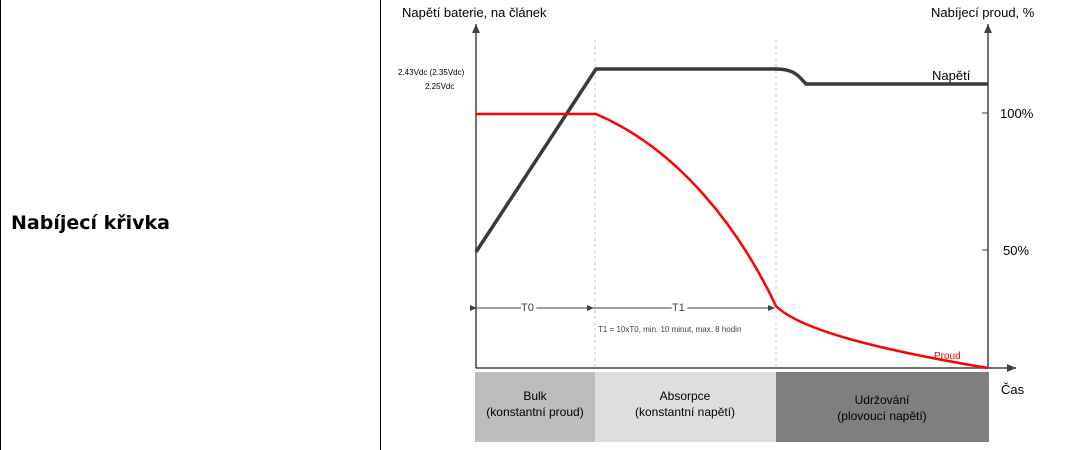 This screenshot has height=450, width=1080. Describe the element at coordinates (881, 416) in the screenshot. I see `stage-float-subtitle: (plovoucí napětí)` at that location.